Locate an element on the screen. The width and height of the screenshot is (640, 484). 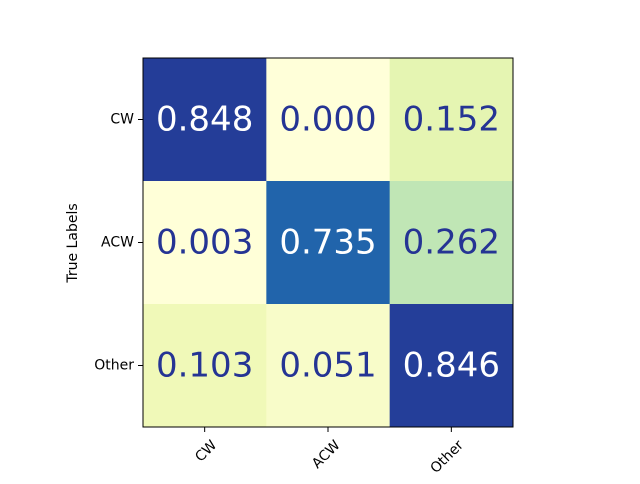
cell-value-label: 0.000 is located at coordinates (327, 120).